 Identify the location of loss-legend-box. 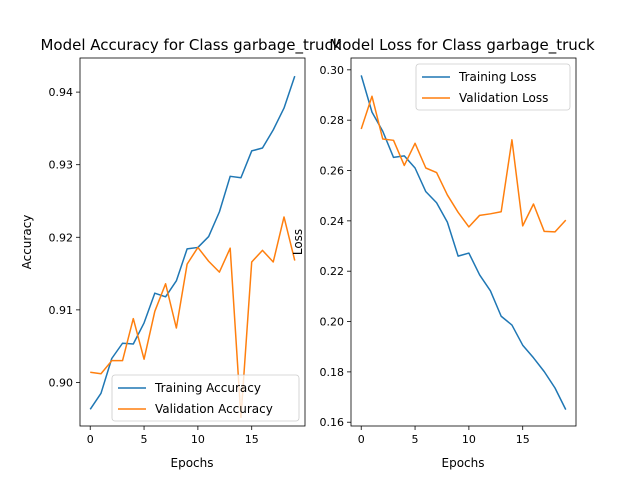
(493, 87).